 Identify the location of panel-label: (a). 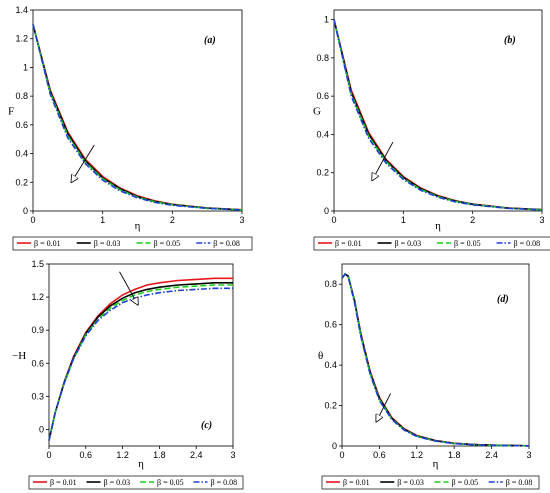
(210, 40).